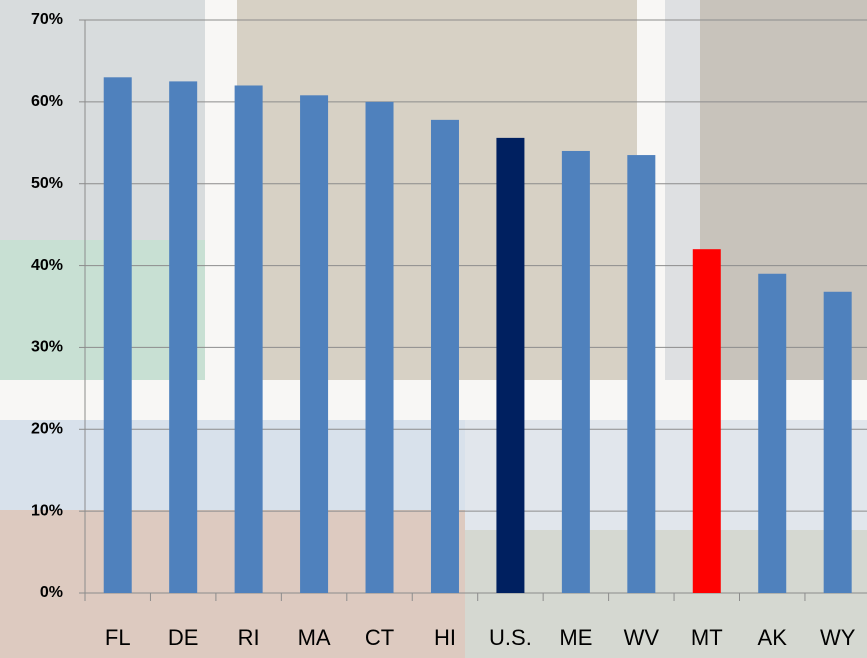 The width and height of the screenshot is (867, 658). I want to click on x-tick-label: AK, so click(773, 637).